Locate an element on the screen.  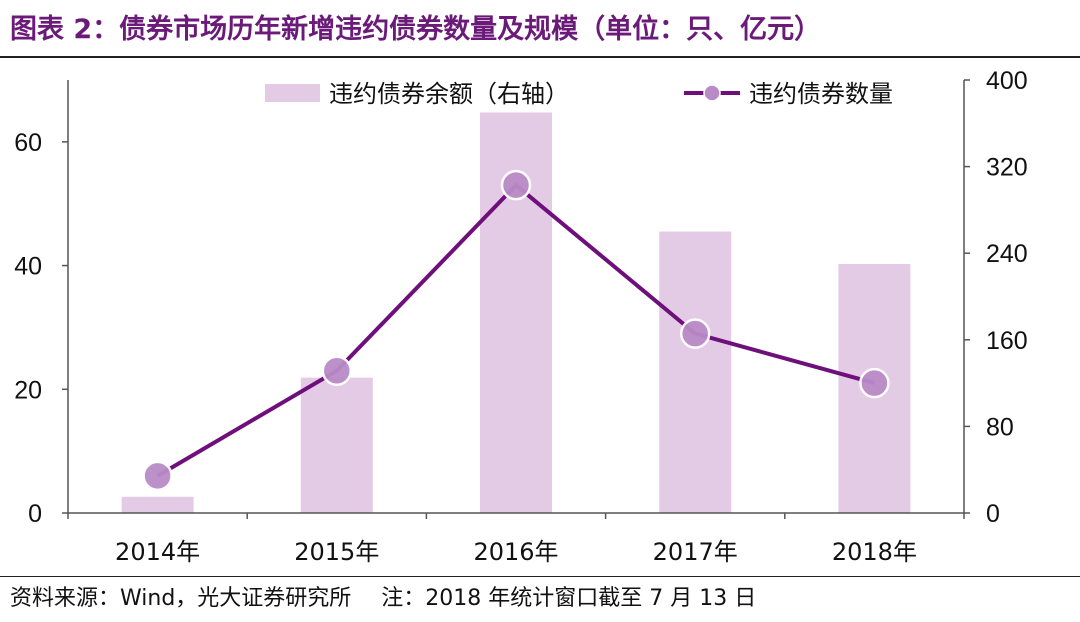
left-tick-label-2: 40 is located at coordinates (28, 267).